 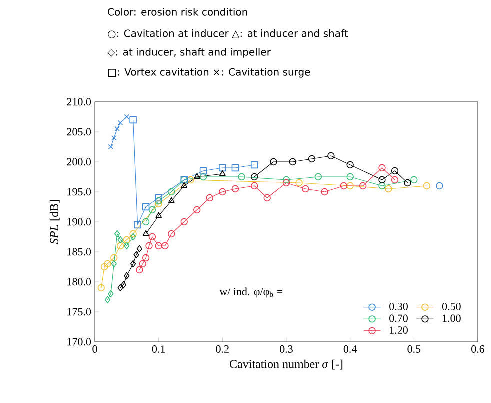 I want to click on x-tick-label: 0.3, so click(x=286, y=349).